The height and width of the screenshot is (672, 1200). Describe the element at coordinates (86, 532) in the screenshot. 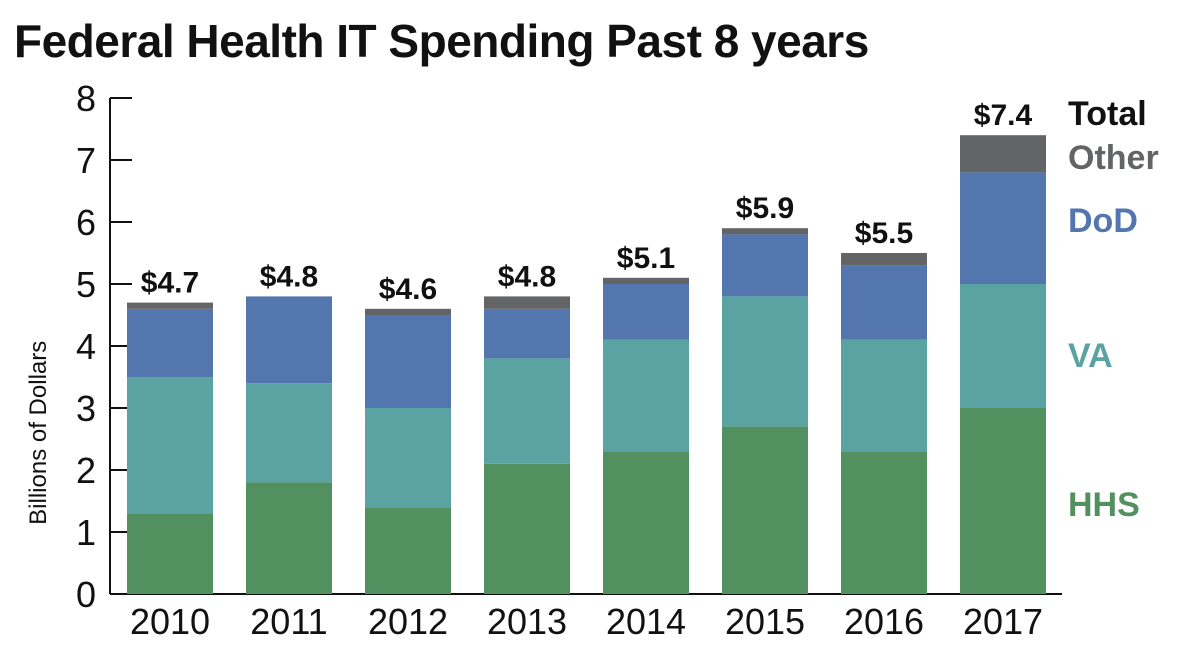

I see `y-tick-label: 1` at that location.